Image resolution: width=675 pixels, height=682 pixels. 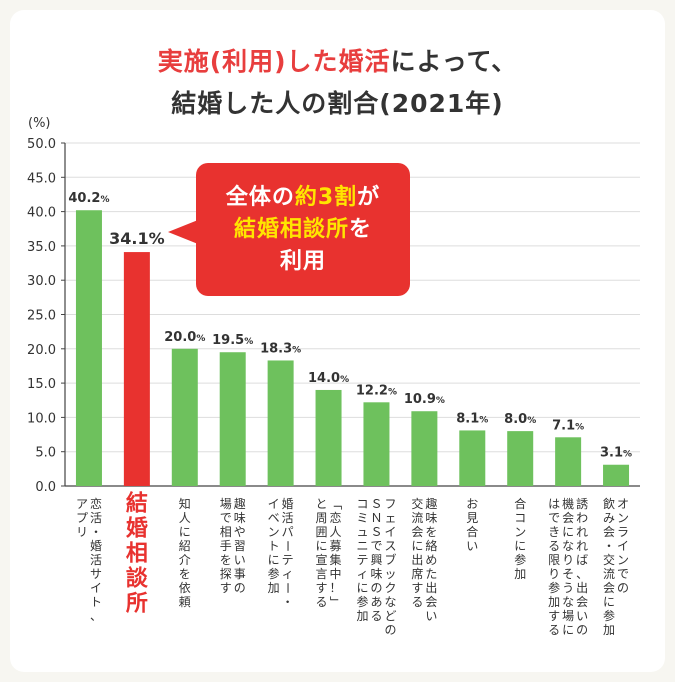 I want to click on category-char: を, so click(x=431, y=532).